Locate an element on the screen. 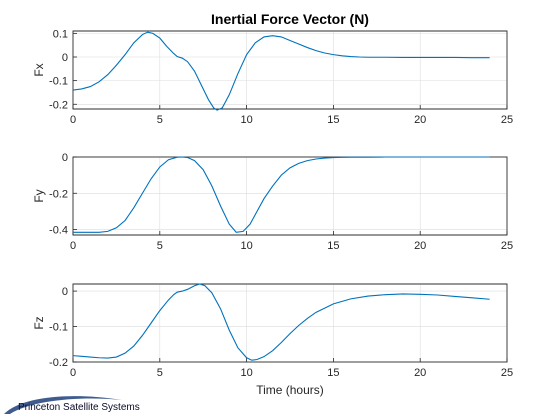 The image size is (560, 420). y-axis-label: Fz is located at coordinates (39, 322).